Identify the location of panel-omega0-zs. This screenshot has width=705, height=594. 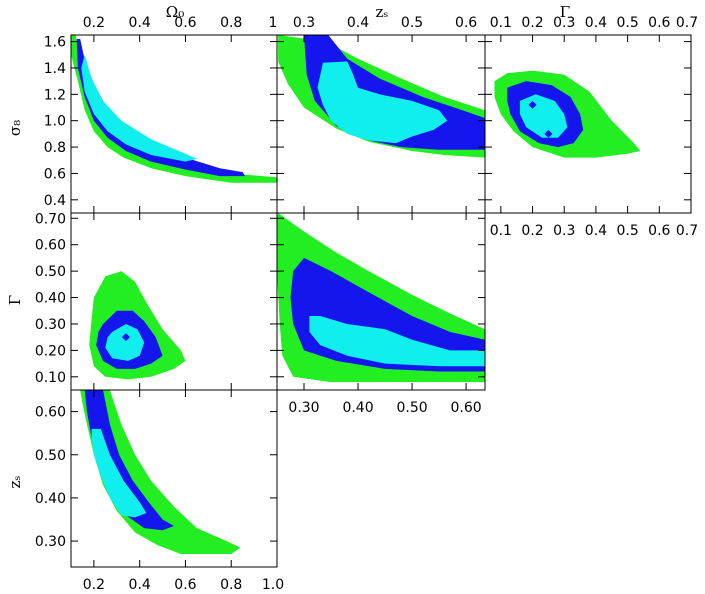
(160, 472).